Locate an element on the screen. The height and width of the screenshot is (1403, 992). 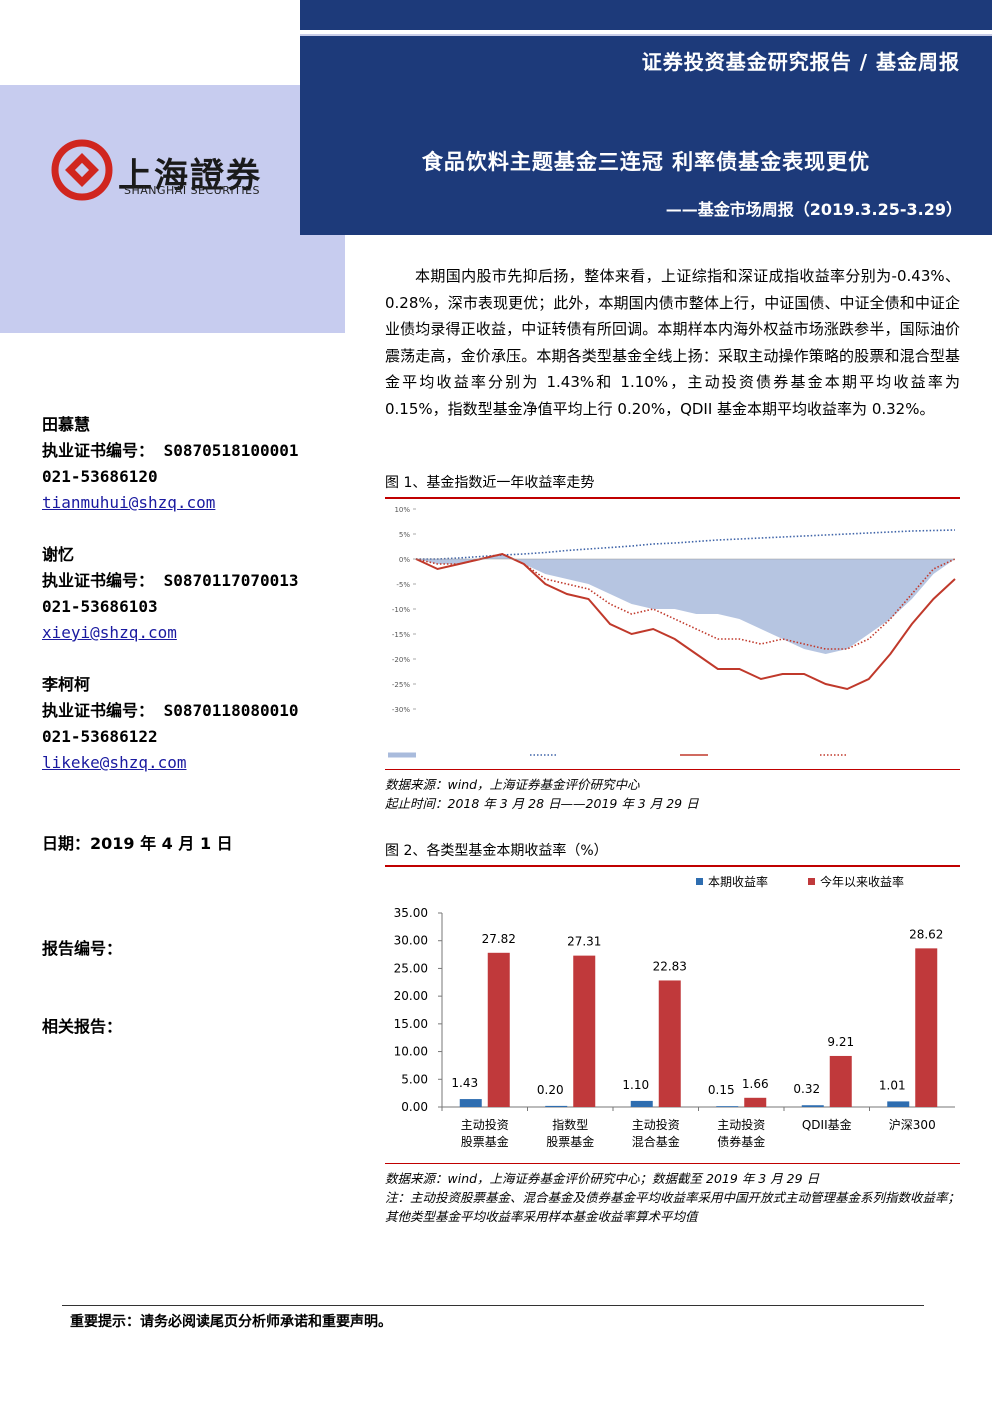
y-tick-label: -15% is located at coordinates (401, 635).